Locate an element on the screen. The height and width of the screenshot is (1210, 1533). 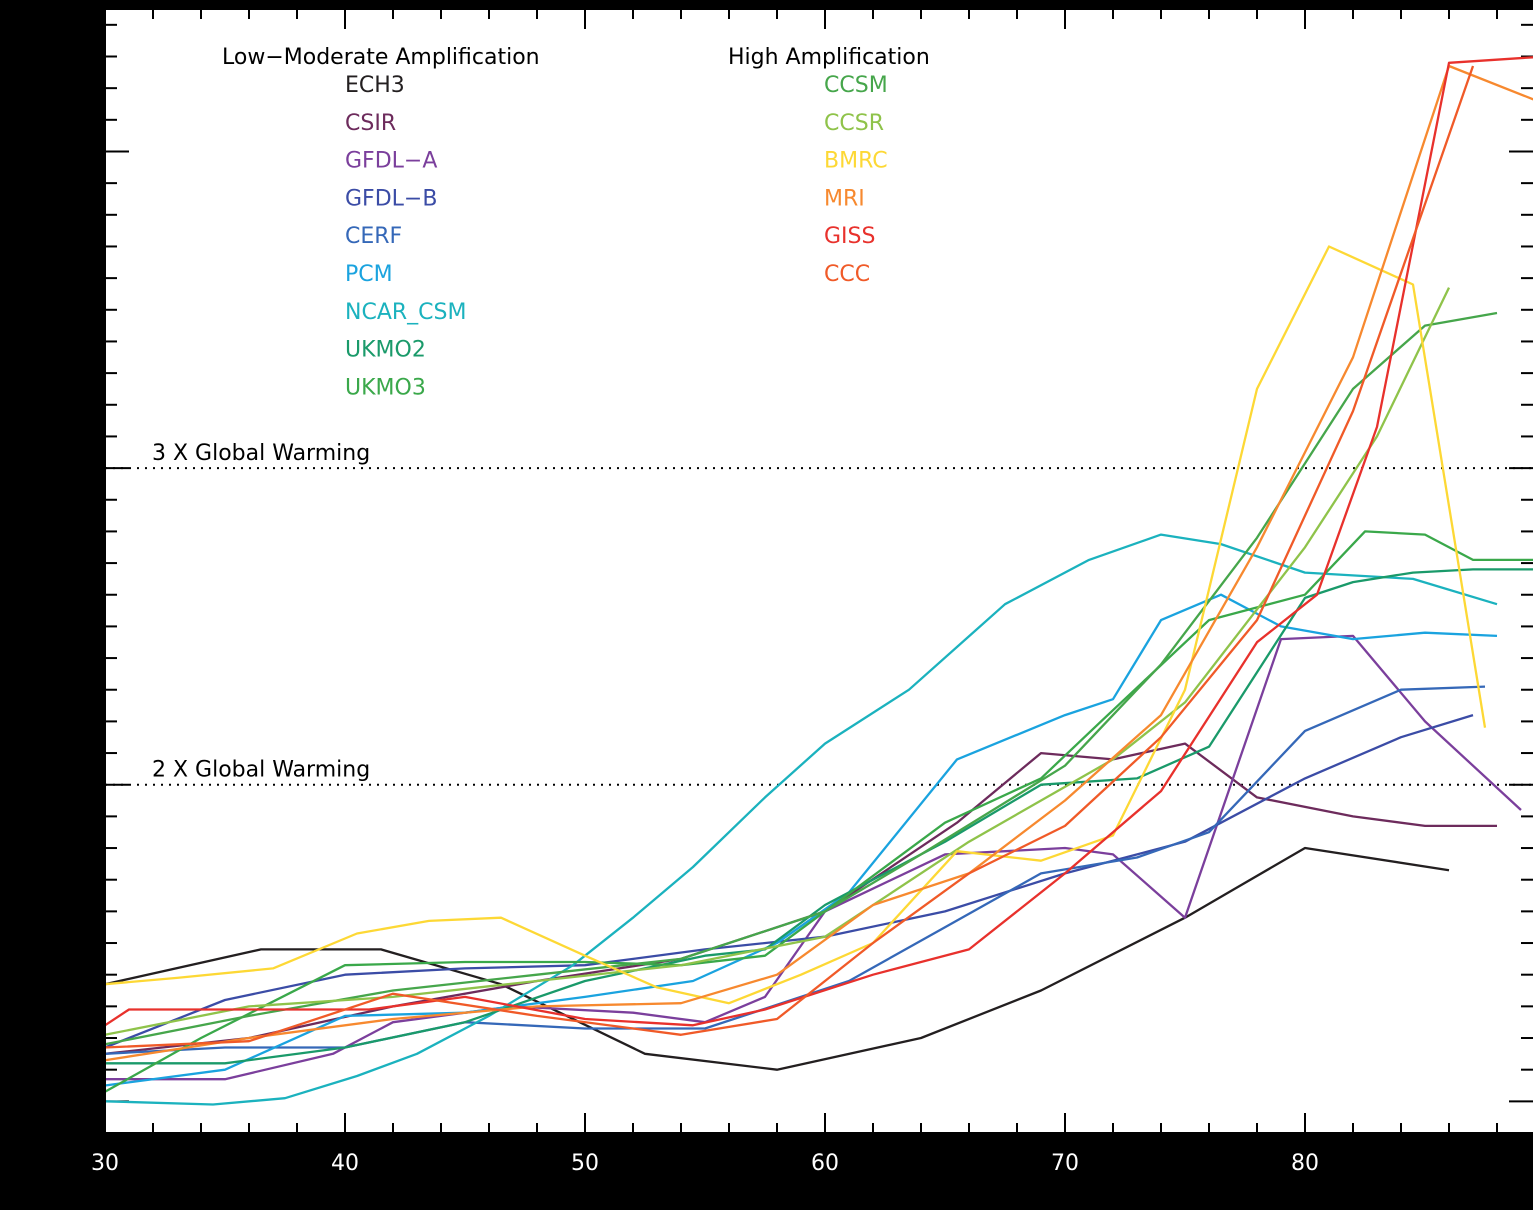
x-tick-label: 80 is located at coordinates (1305, 1163).